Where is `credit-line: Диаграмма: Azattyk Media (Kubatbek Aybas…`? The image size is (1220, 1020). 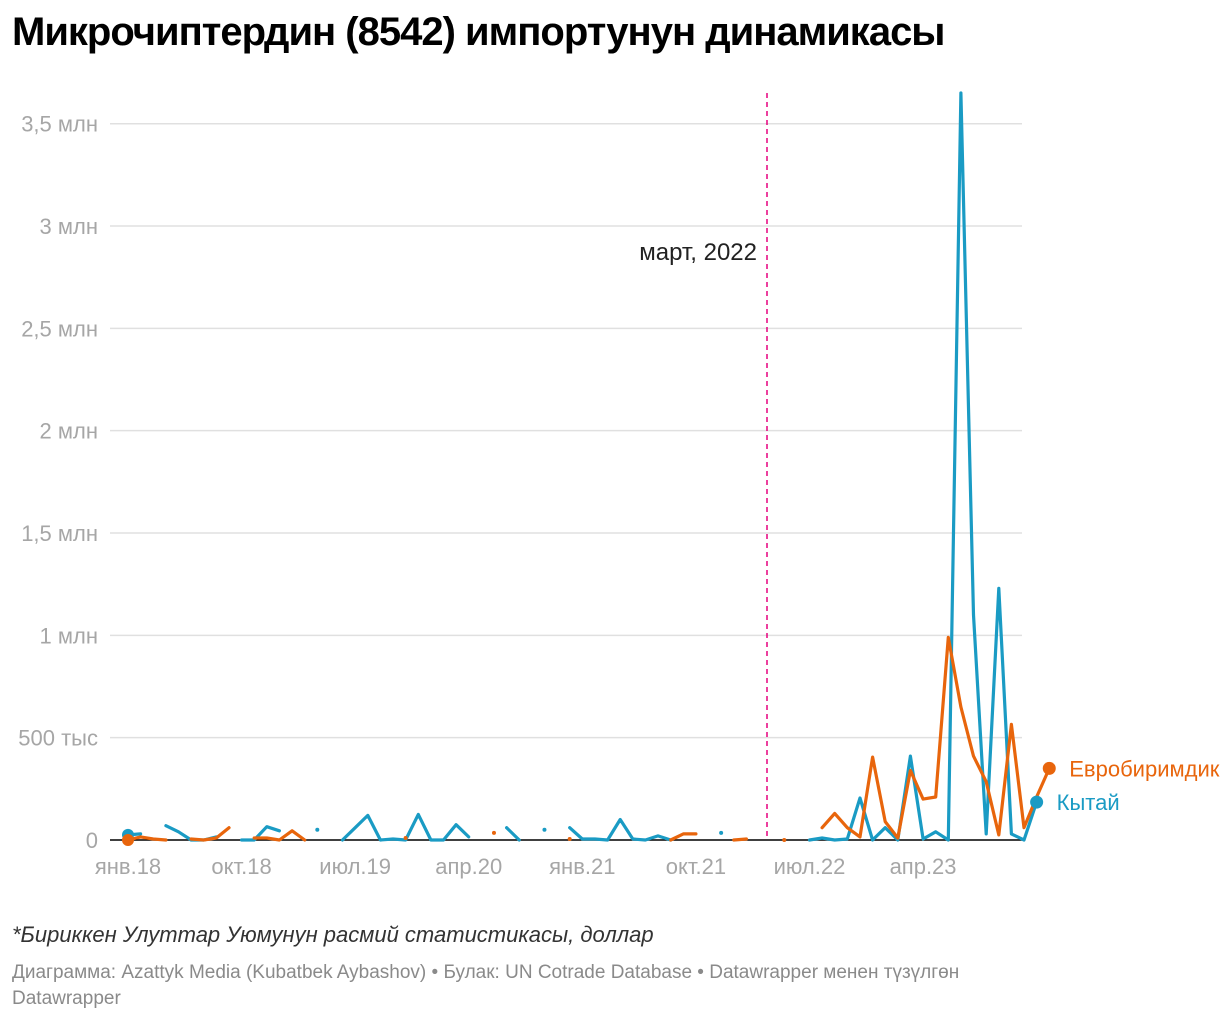 credit-line: Диаграмма: Azattyk Media (Kubatbek Aybas… is located at coordinates (486, 972).